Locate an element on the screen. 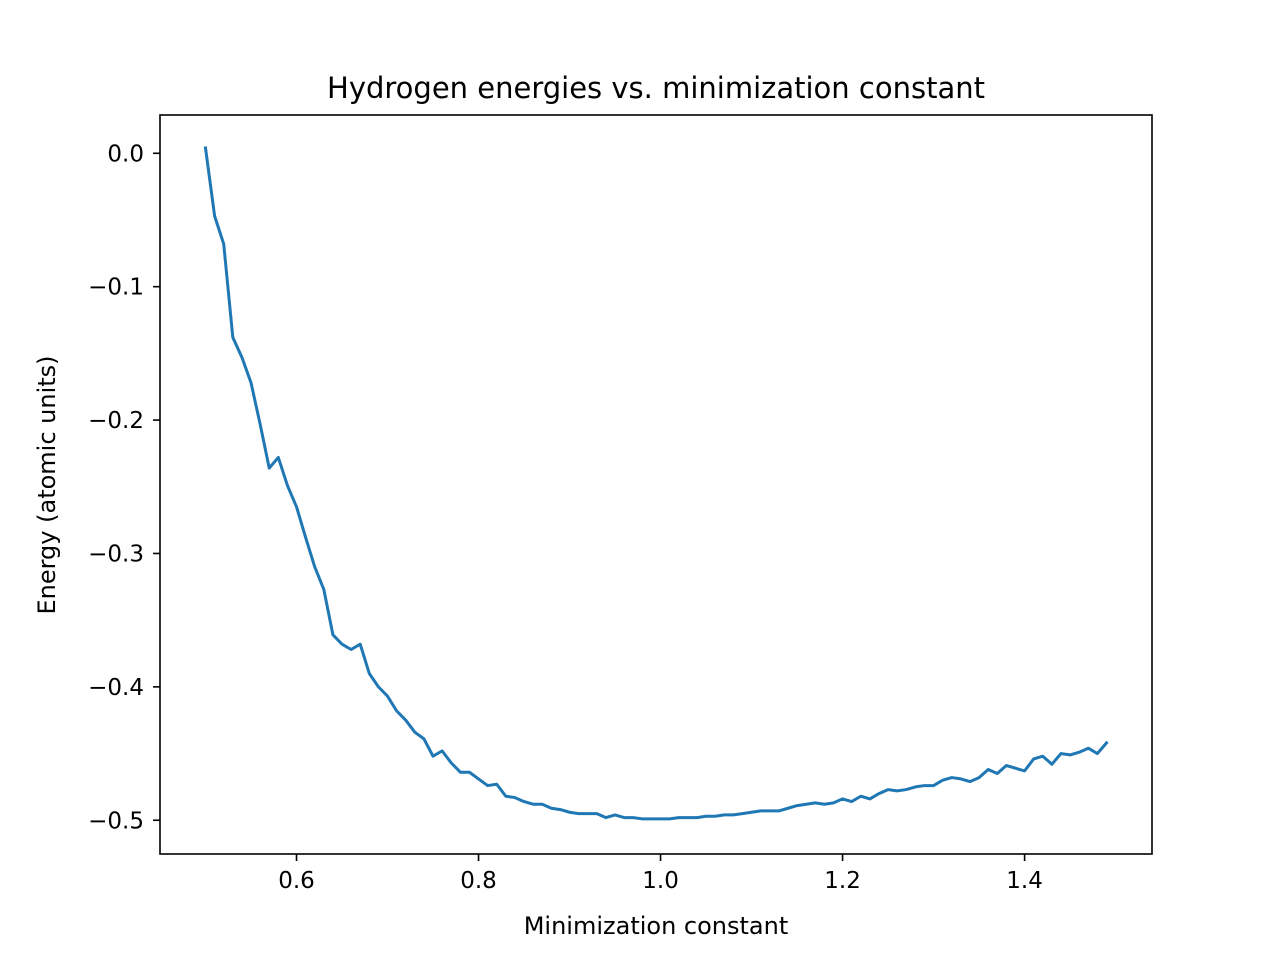 This screenshot has height=960, width=1280. x-tick-label: 1.4 is located at coordinates (1024, 881).